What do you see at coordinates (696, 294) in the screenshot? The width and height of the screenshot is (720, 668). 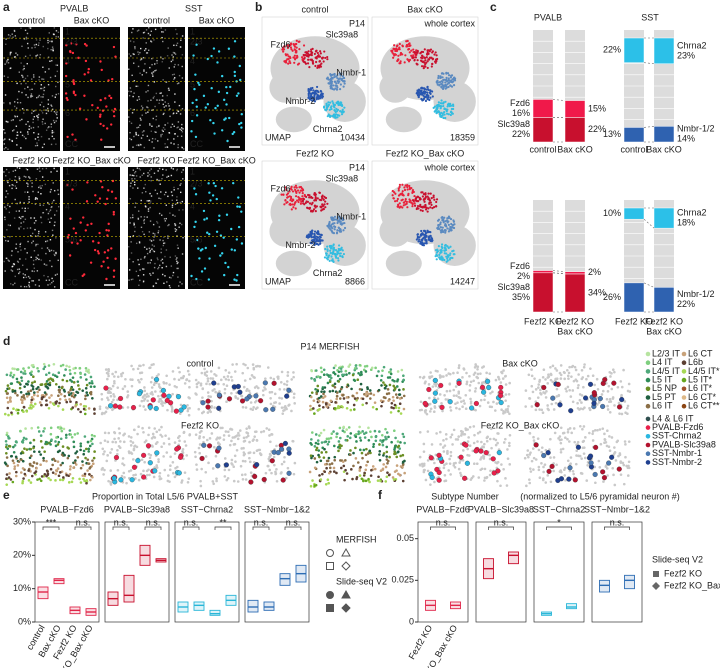 I see `segment-name: Nmbr-1/2` at bounding box center [696, 294].